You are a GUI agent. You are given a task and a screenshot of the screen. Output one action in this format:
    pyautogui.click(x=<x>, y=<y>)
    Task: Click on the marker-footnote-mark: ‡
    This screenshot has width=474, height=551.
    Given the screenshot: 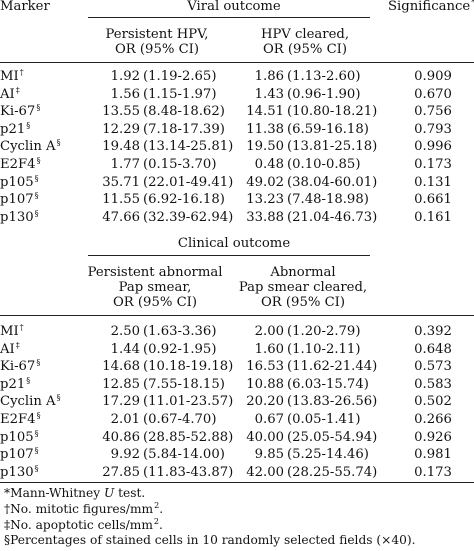 What is the action you would take?
    pyautogui.click(x=17, y=345)
    